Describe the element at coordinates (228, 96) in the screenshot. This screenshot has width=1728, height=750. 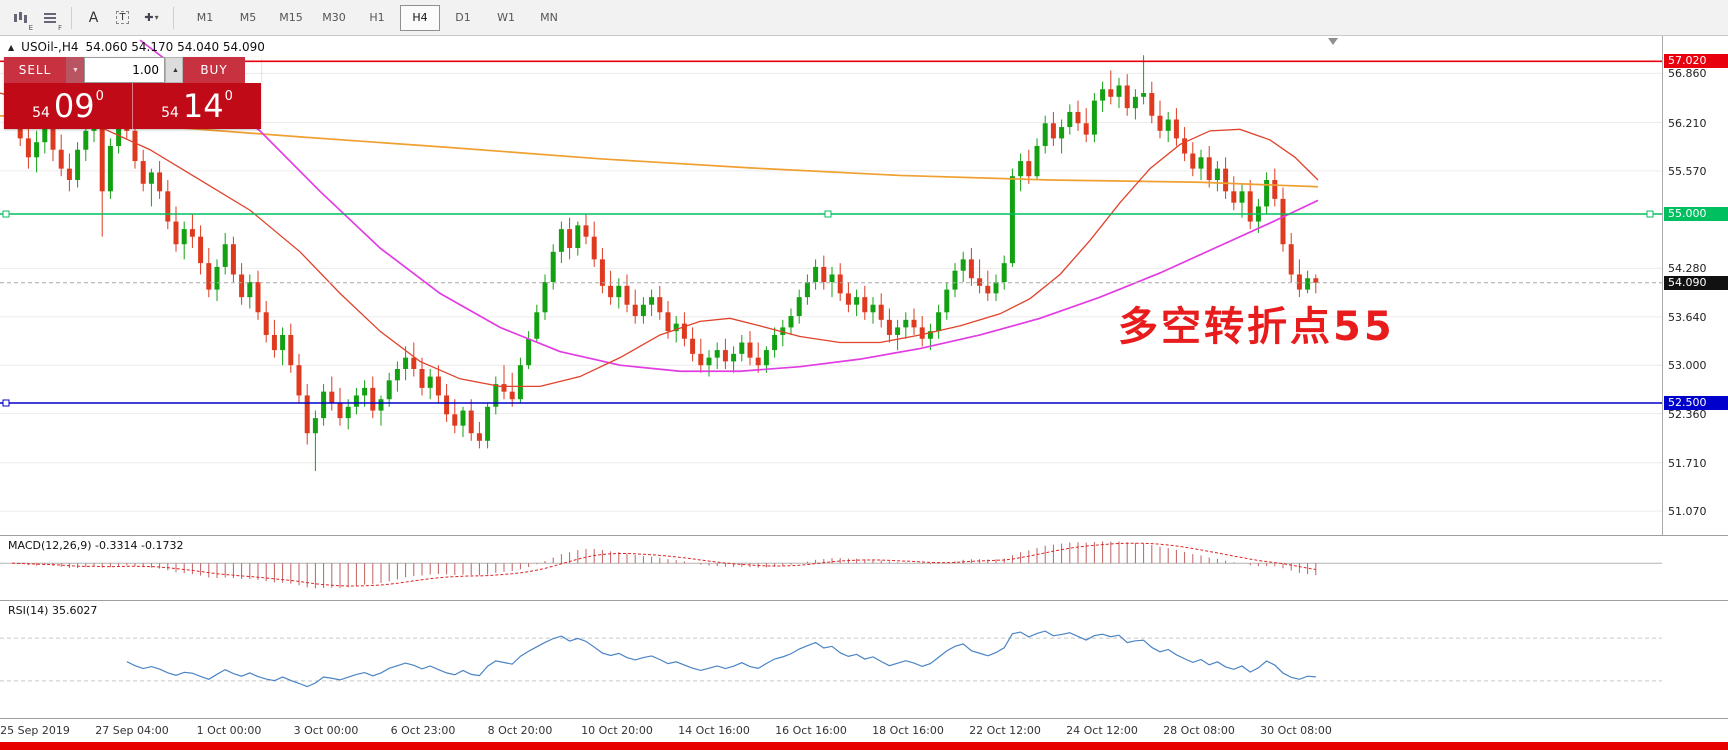
I see `buy-price-pipette: 0` at that location.